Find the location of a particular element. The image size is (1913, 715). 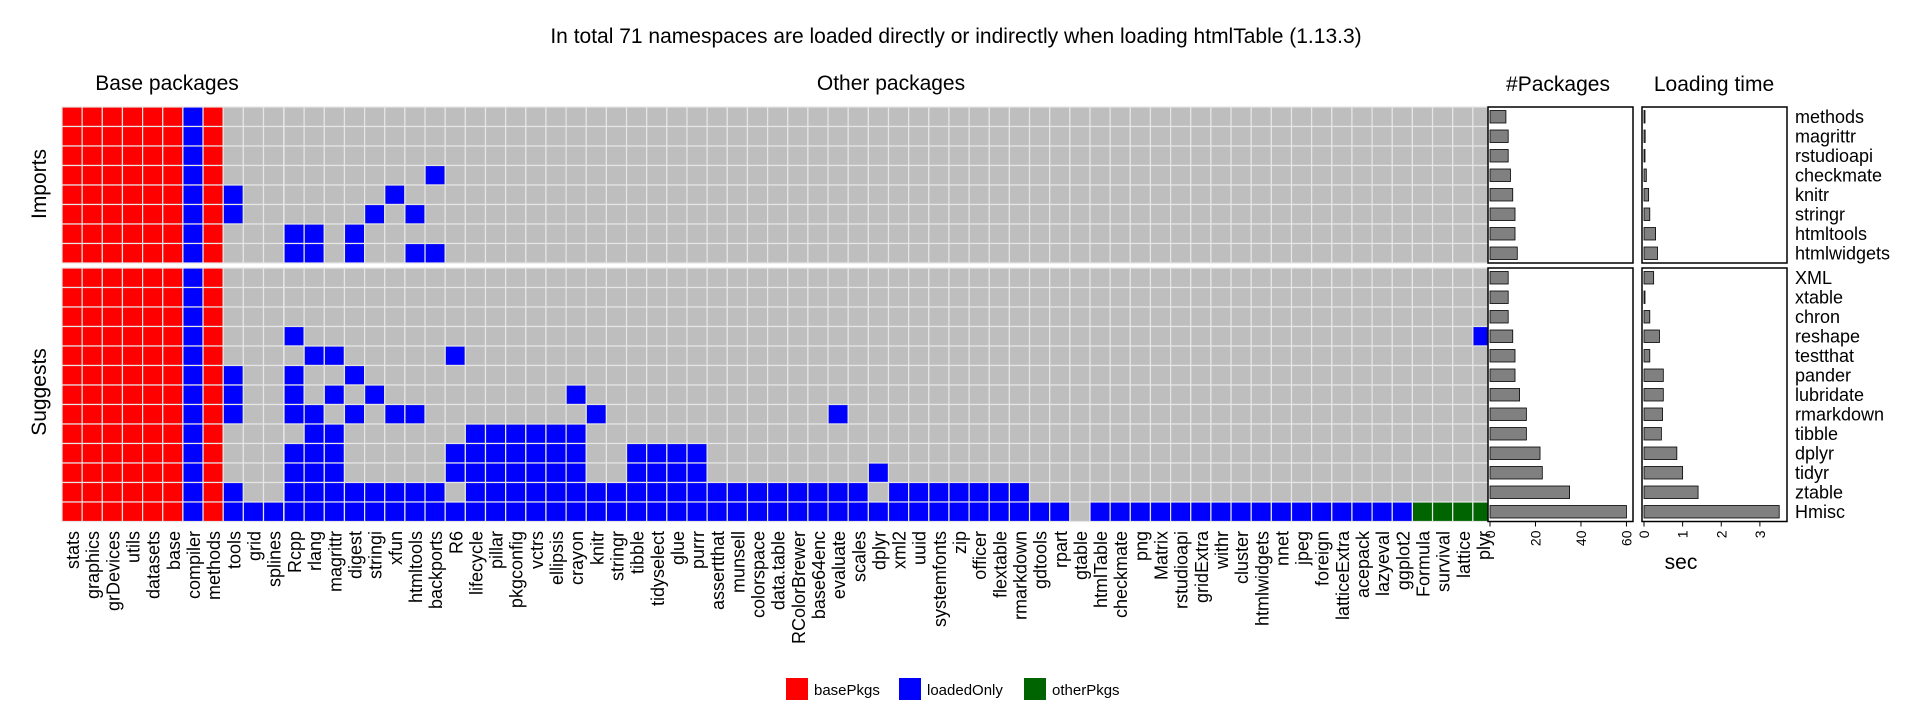

cell-knitr-grid is located at coordinates (253, 195).